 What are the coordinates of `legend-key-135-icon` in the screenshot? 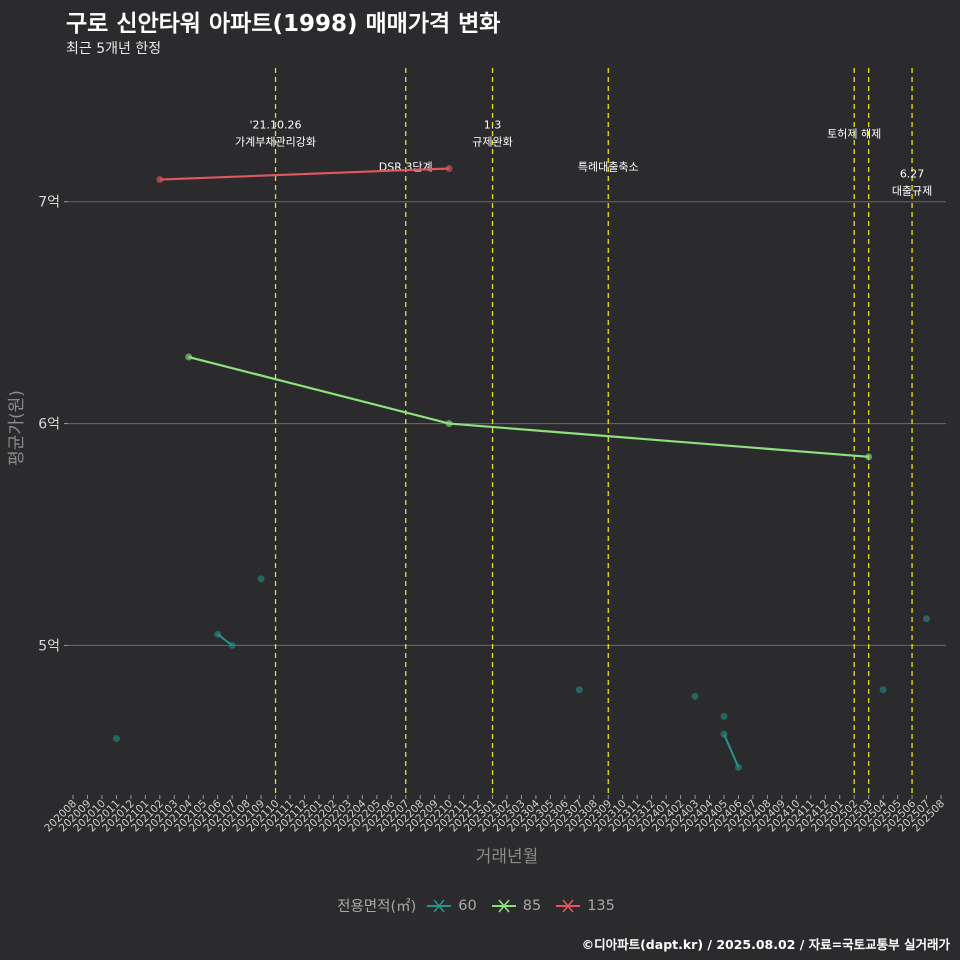 It's located at (568, 905).